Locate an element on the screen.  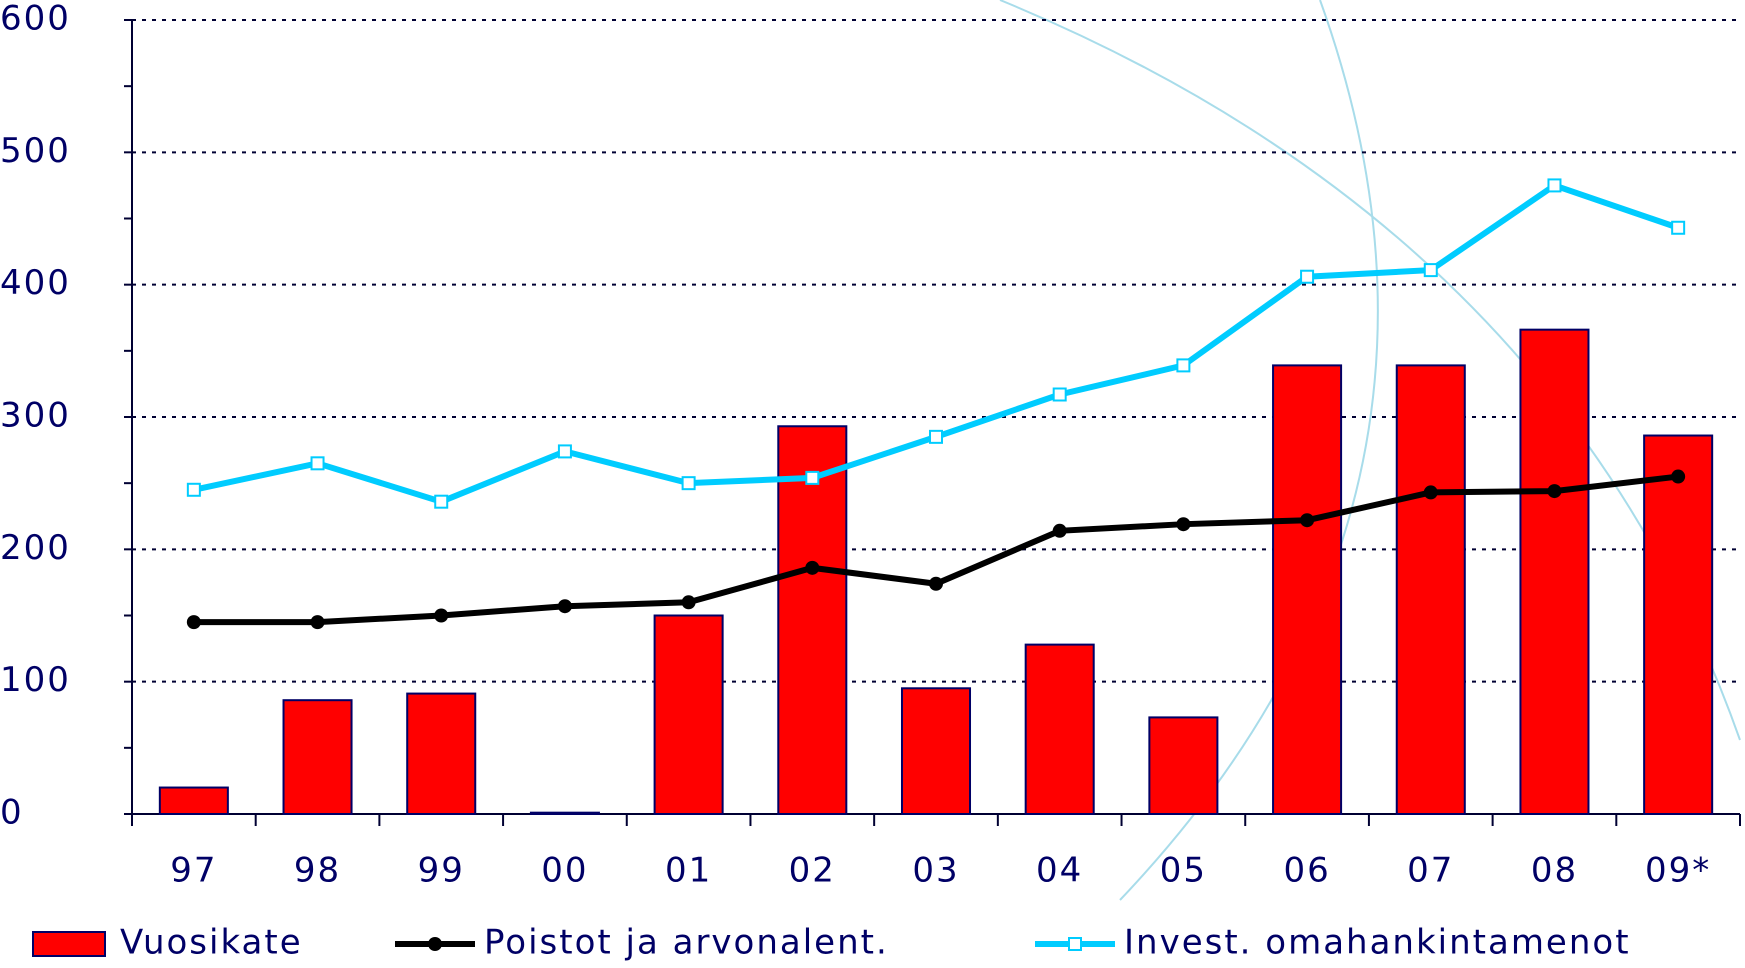
x-tick-label: 06 is located at coordinates (1306, 871).